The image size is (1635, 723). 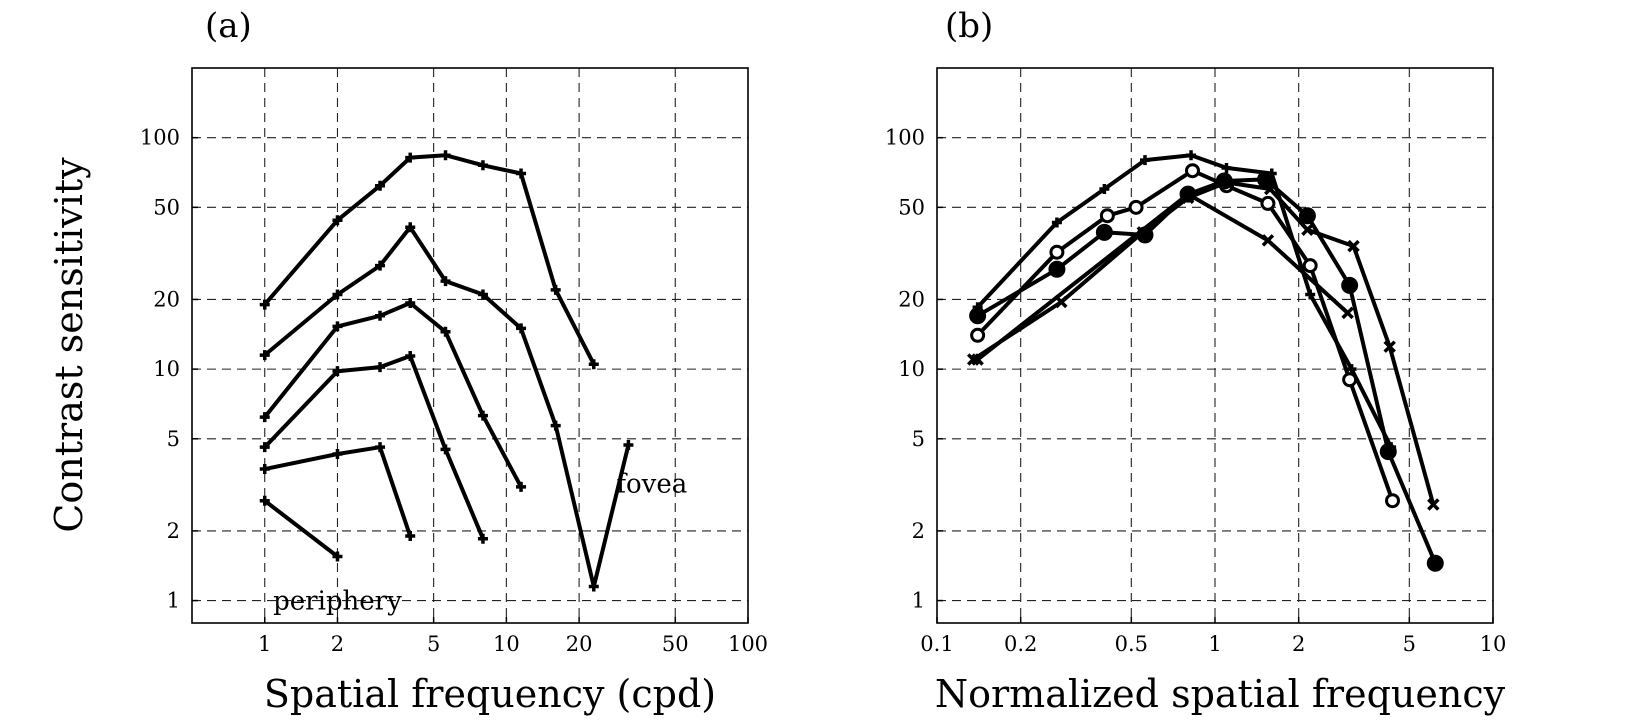 I want to click on x-axis-label: Normalized spatial frequency, so click(x=1220, y=694).